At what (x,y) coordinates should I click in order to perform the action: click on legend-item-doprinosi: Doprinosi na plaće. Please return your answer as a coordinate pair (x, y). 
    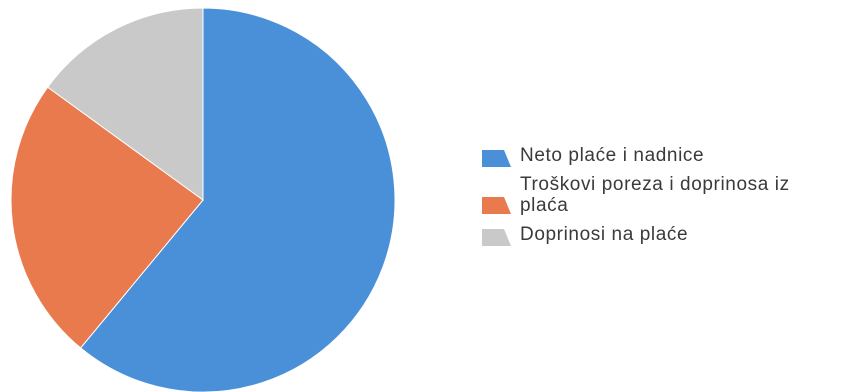
    Looking at the image, I should click on (665, 235).